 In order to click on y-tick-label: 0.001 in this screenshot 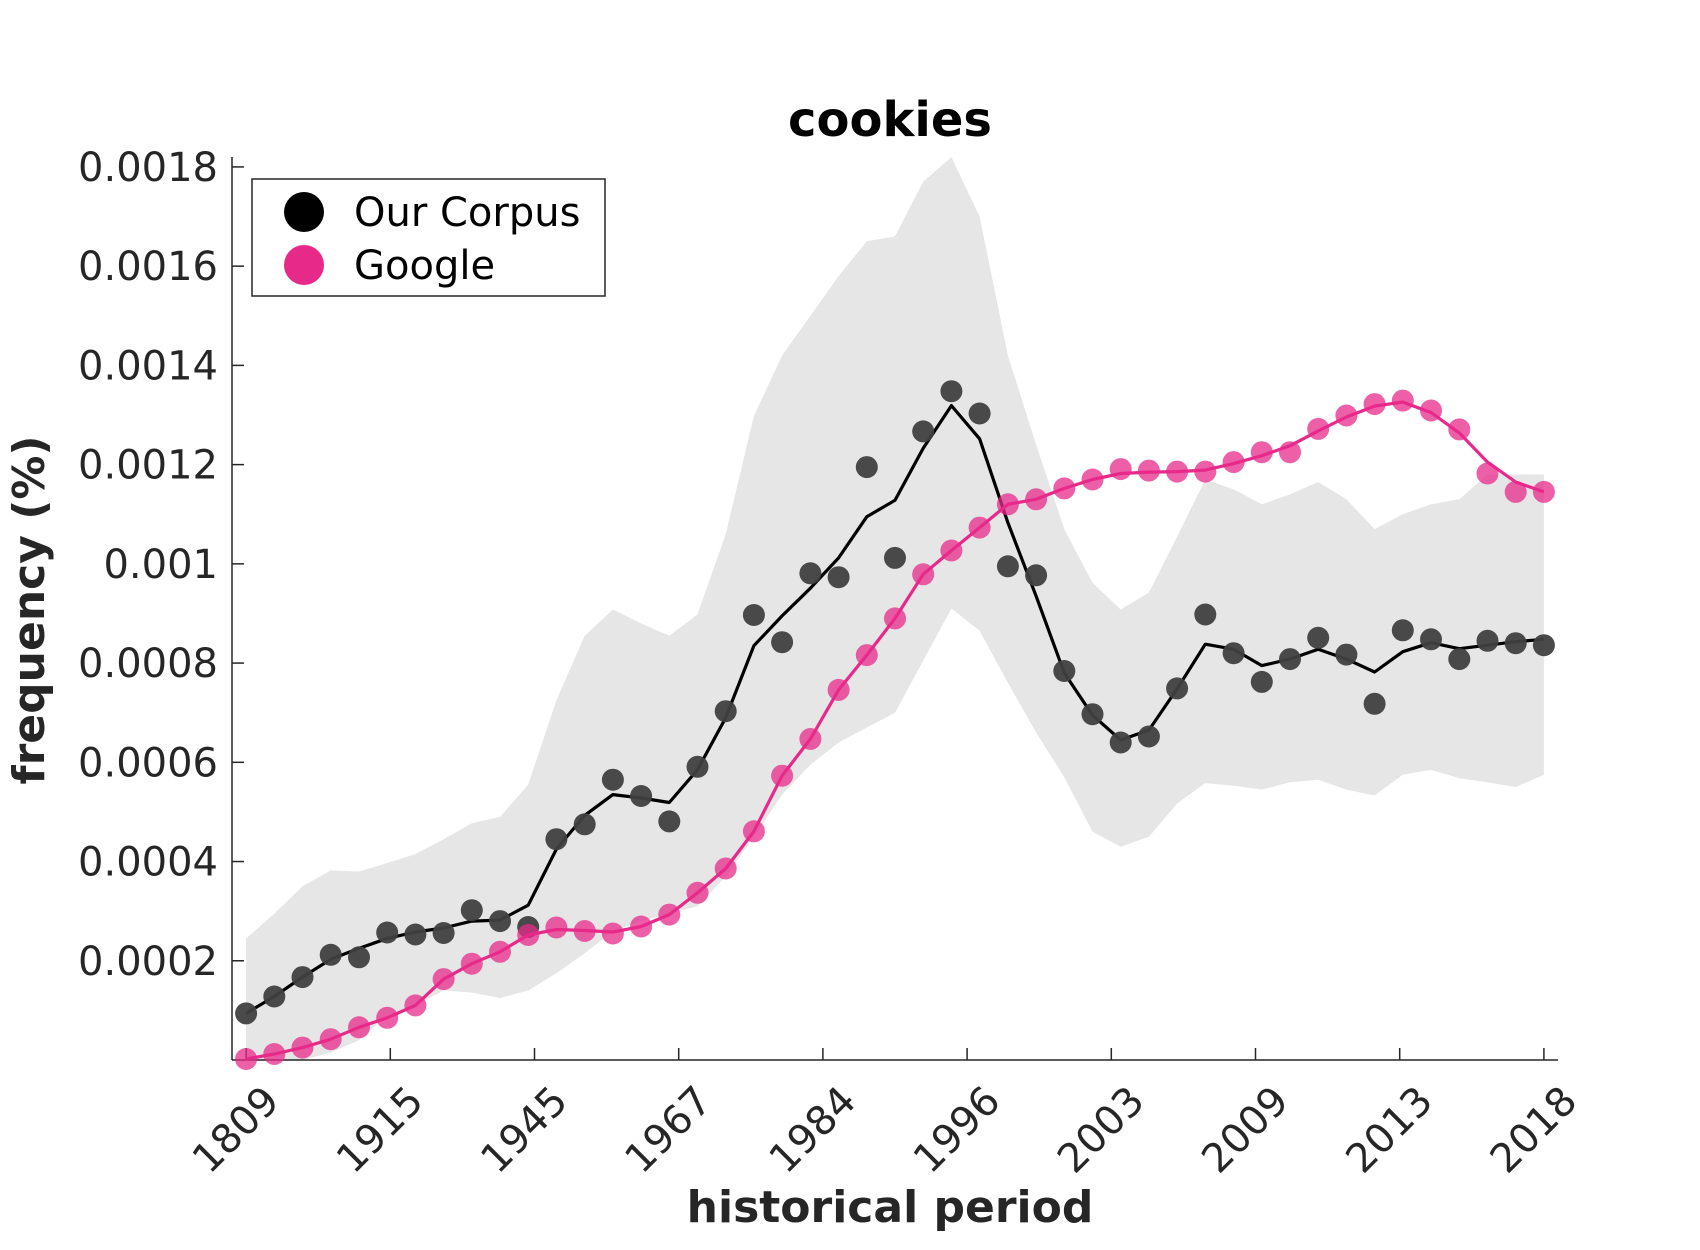, I will do `click(160, 565)`.